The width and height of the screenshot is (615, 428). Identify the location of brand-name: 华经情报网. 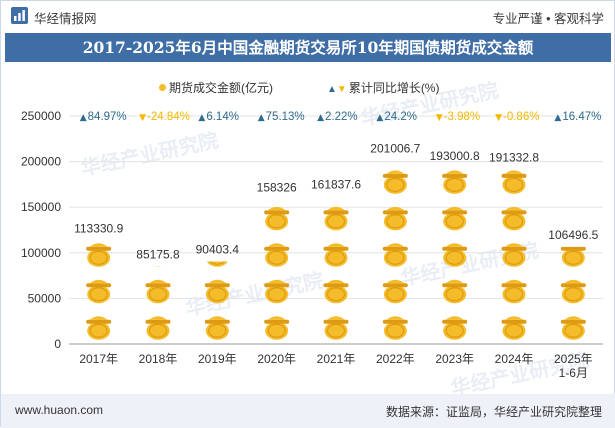
(65, 19).